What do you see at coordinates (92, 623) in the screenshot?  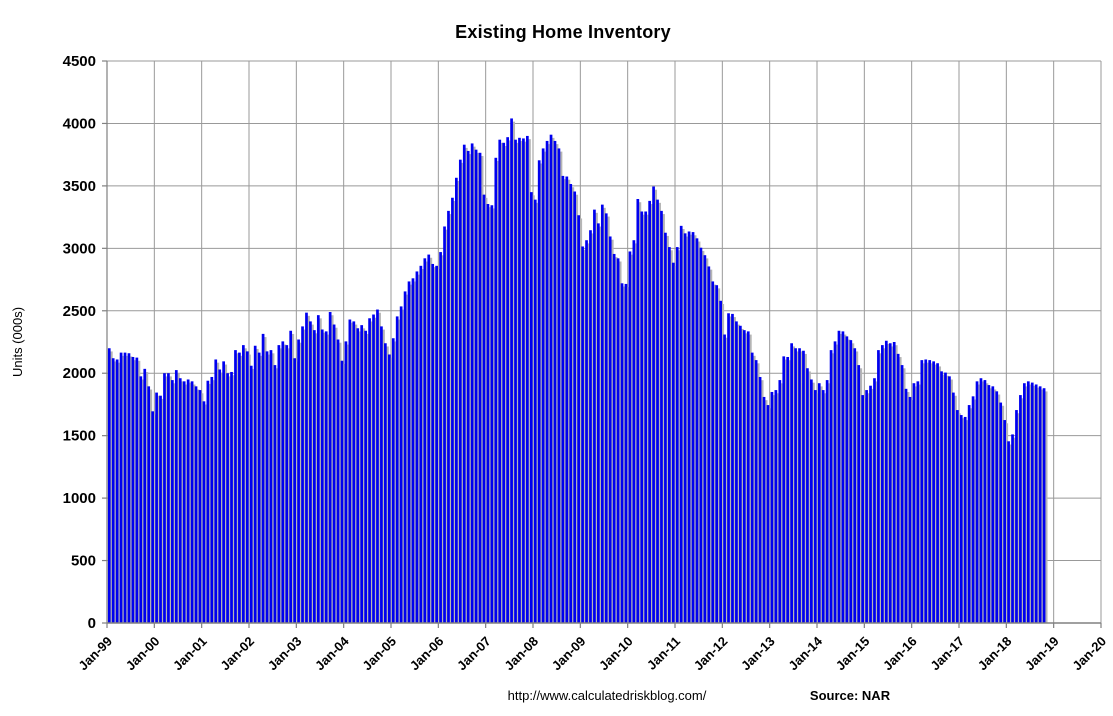 I see `y-tick-label: 0` at bounding box center [92, 623].